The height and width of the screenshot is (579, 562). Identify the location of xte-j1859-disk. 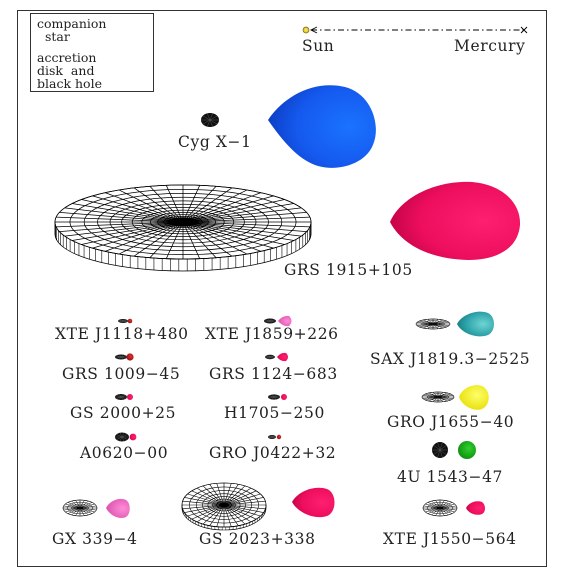
(270, 321).